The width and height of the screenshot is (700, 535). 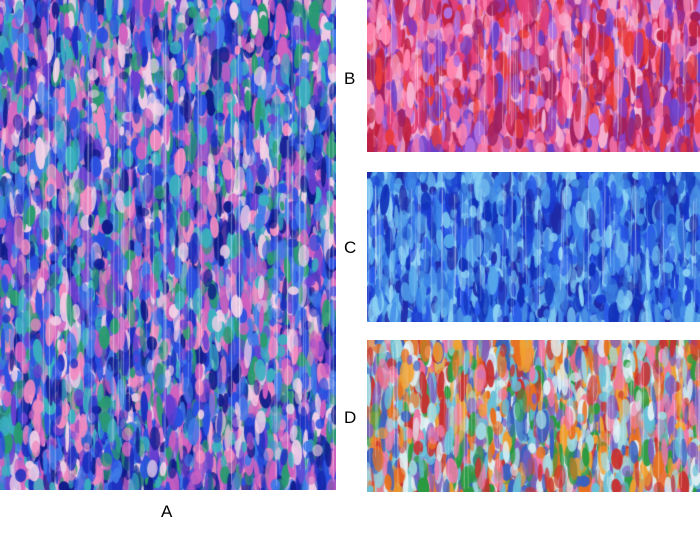 What do you see at coordinates (350, 78) in the screenshot?
I see `panel-label-b: B` at bounding box center [350, 78].